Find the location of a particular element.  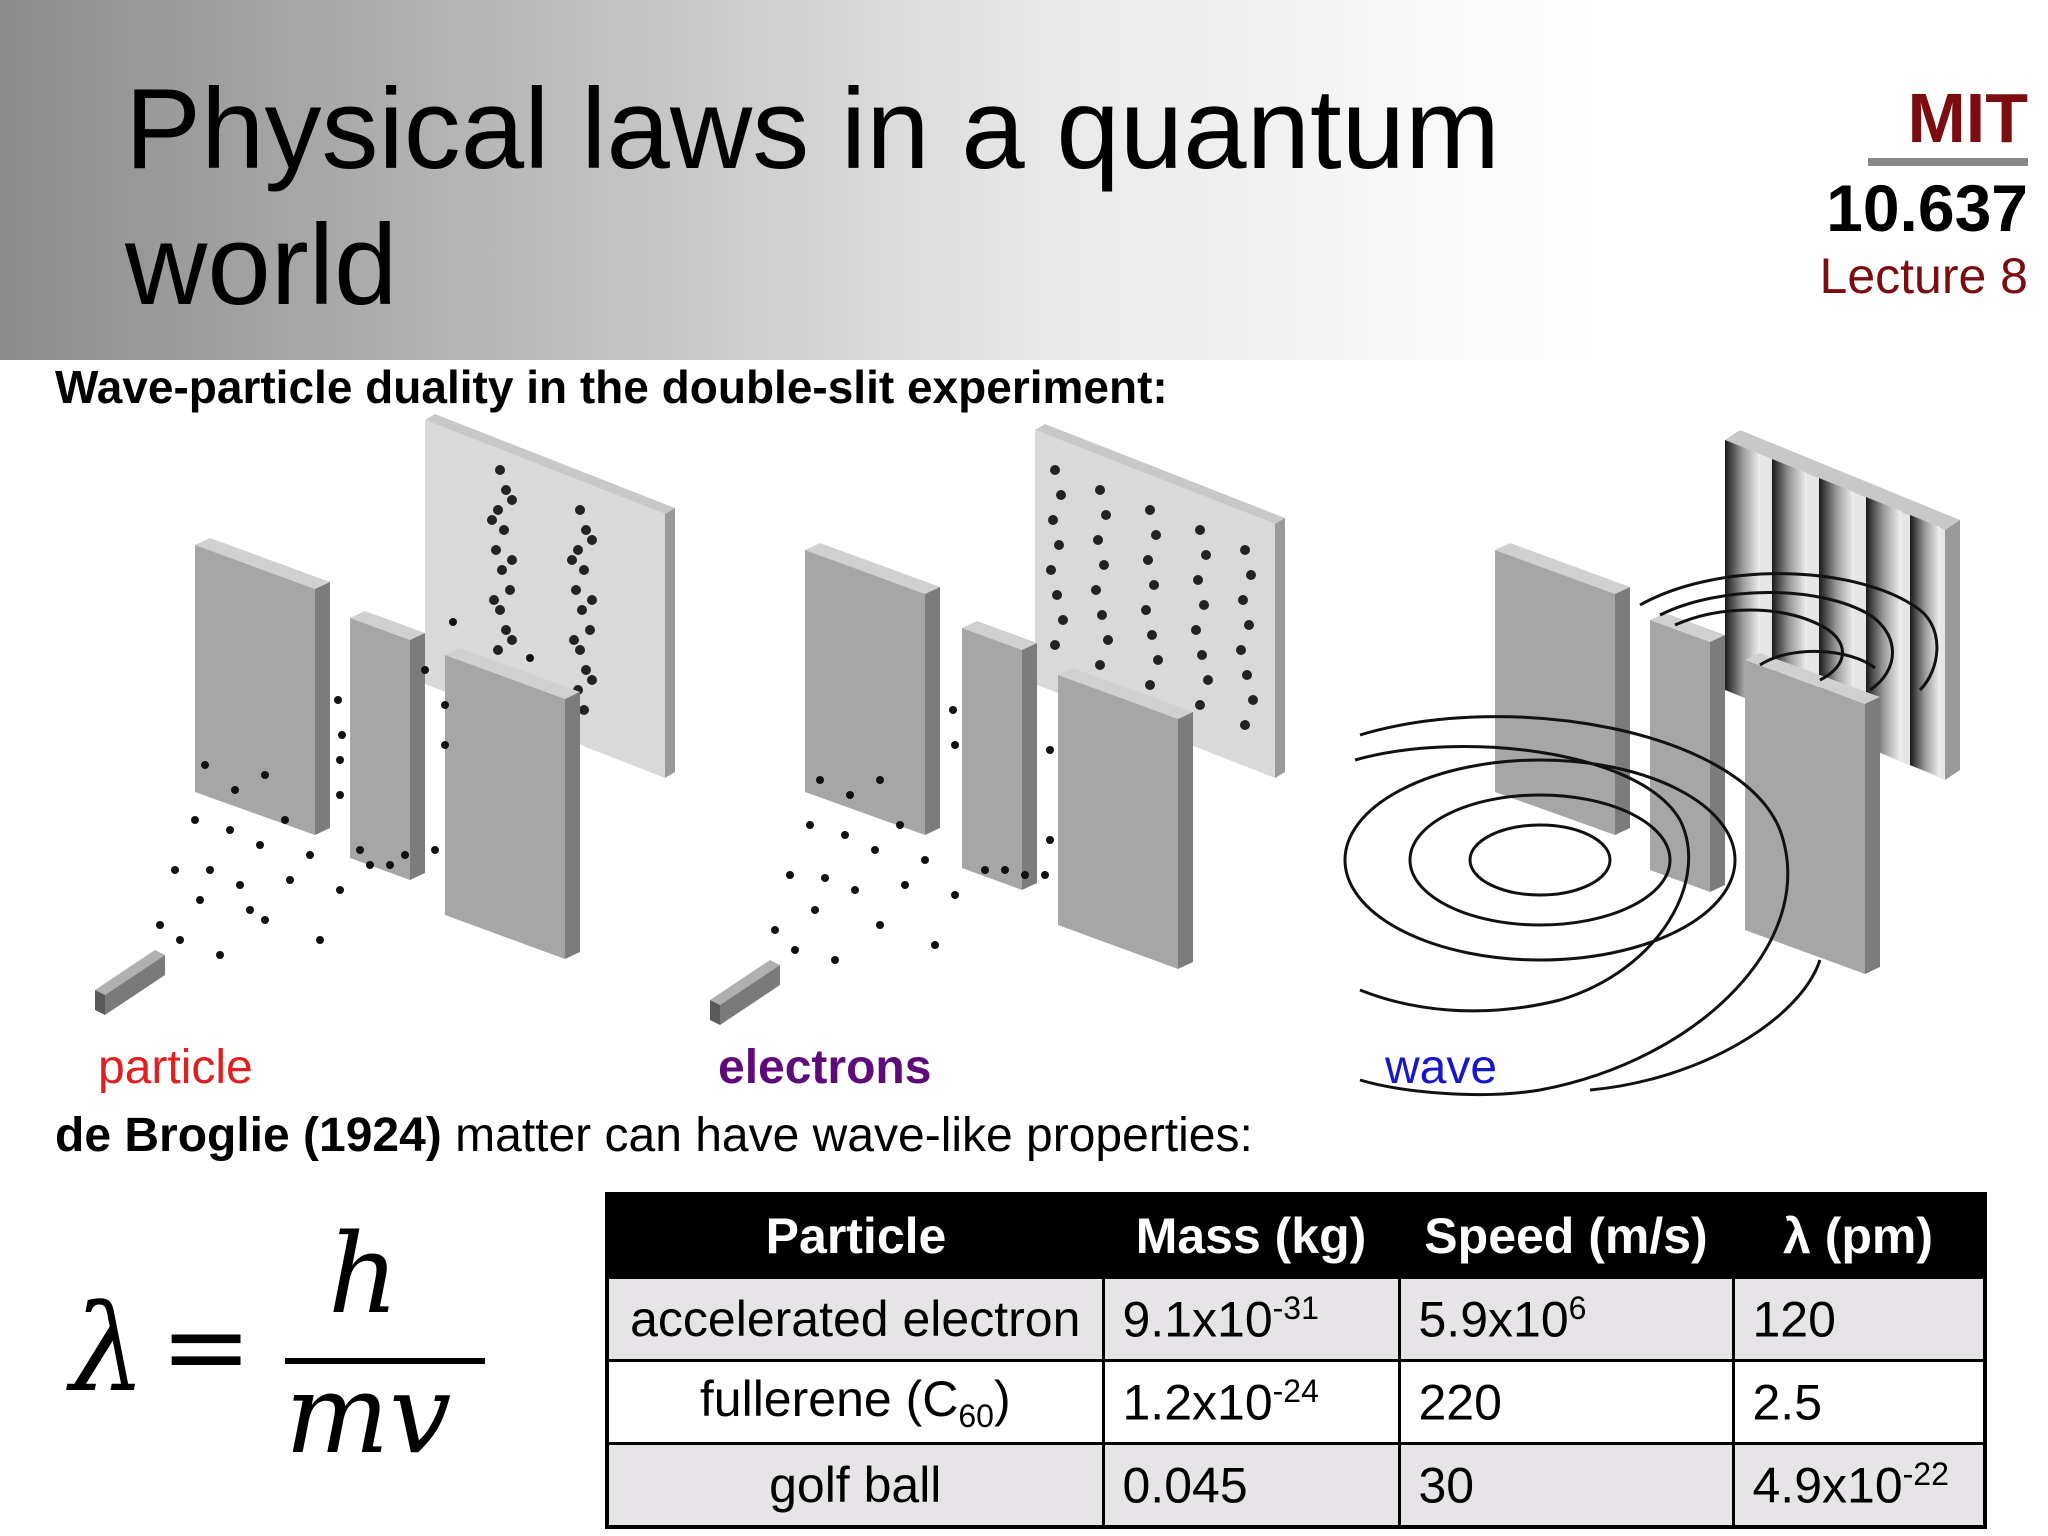

header-particle: Particle is located at coordinates (855, 1236).